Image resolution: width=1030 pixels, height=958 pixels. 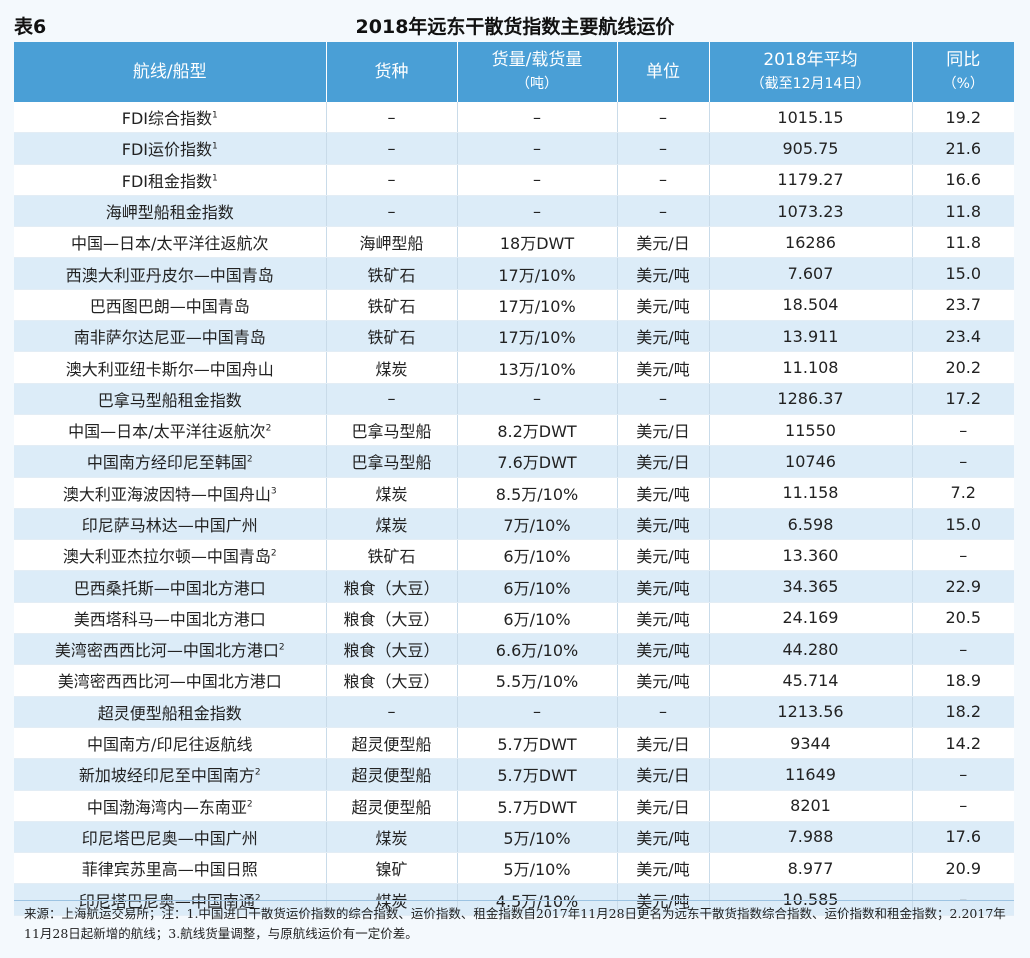 I want to click on cell-avg: 1073.23, so click(x=811, y=211).